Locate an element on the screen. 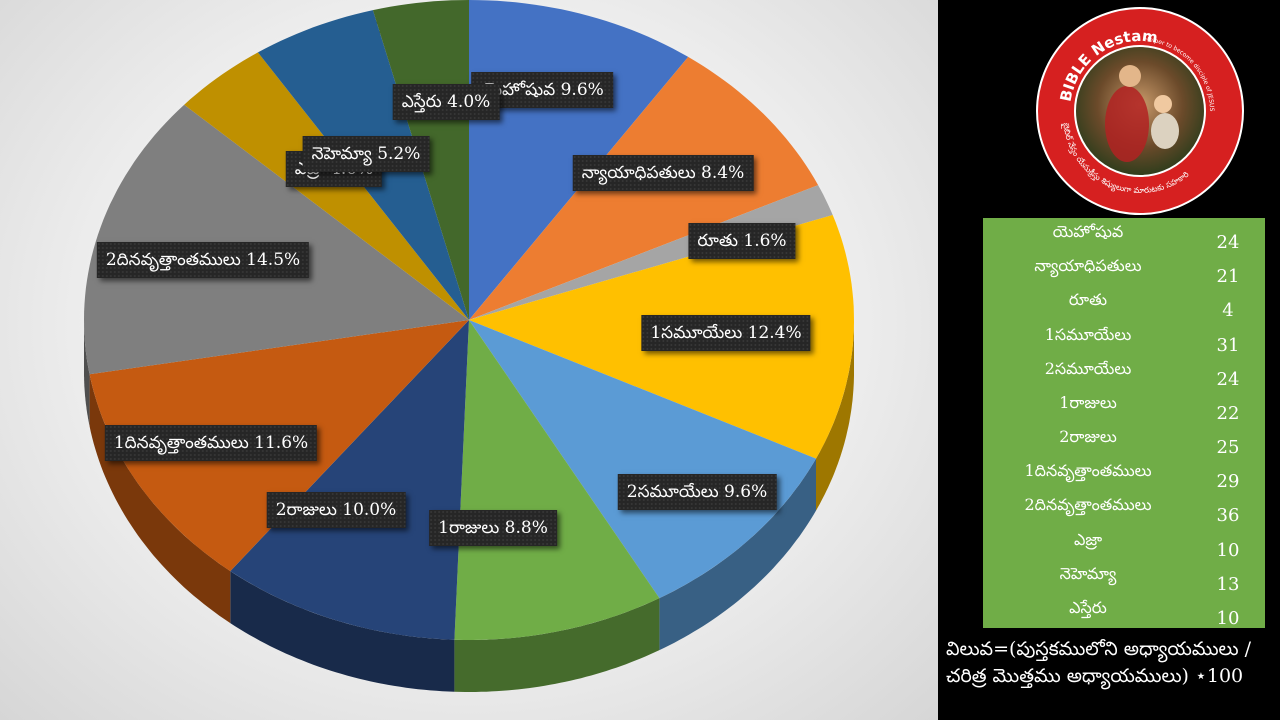  table-row: 1సమూయేలు 31 is located at coordinates (1124, 338).